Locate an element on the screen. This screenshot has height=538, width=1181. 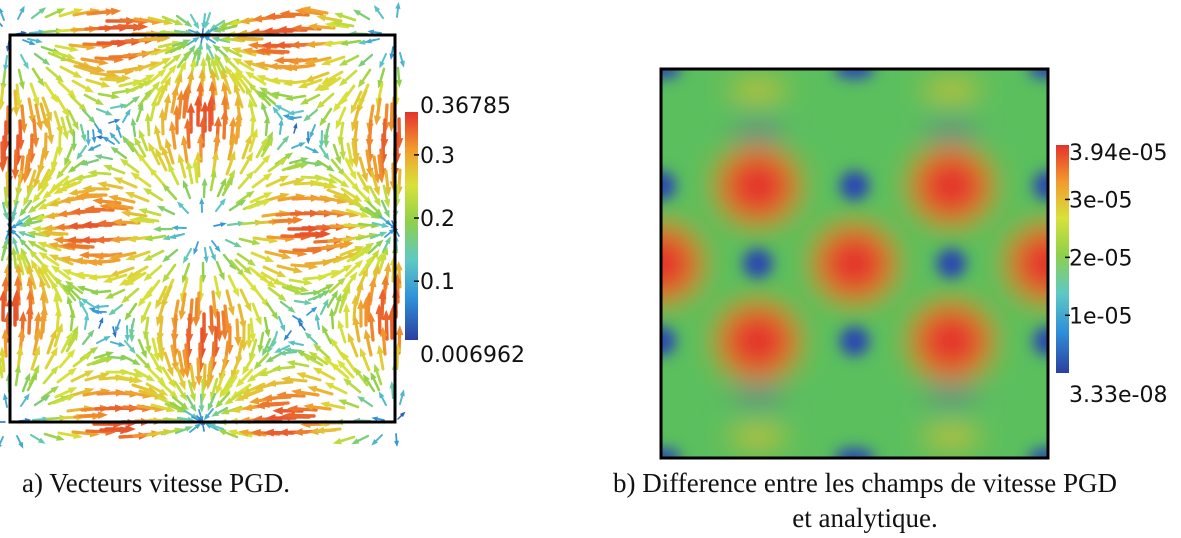
field-band is located at coordinates (757, 90).